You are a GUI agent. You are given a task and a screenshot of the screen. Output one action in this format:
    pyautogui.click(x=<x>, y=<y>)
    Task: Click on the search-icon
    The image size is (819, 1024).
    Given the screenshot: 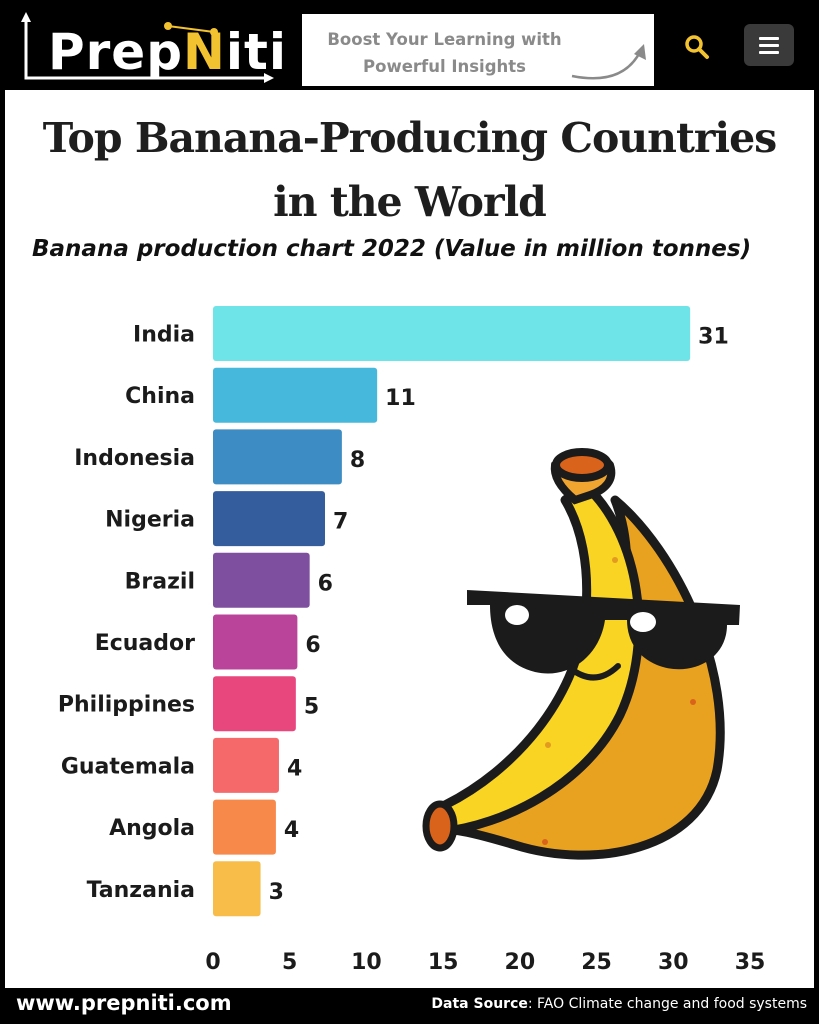 What is the action you would take?
    pyautogui.click(x=697, y=47)
    